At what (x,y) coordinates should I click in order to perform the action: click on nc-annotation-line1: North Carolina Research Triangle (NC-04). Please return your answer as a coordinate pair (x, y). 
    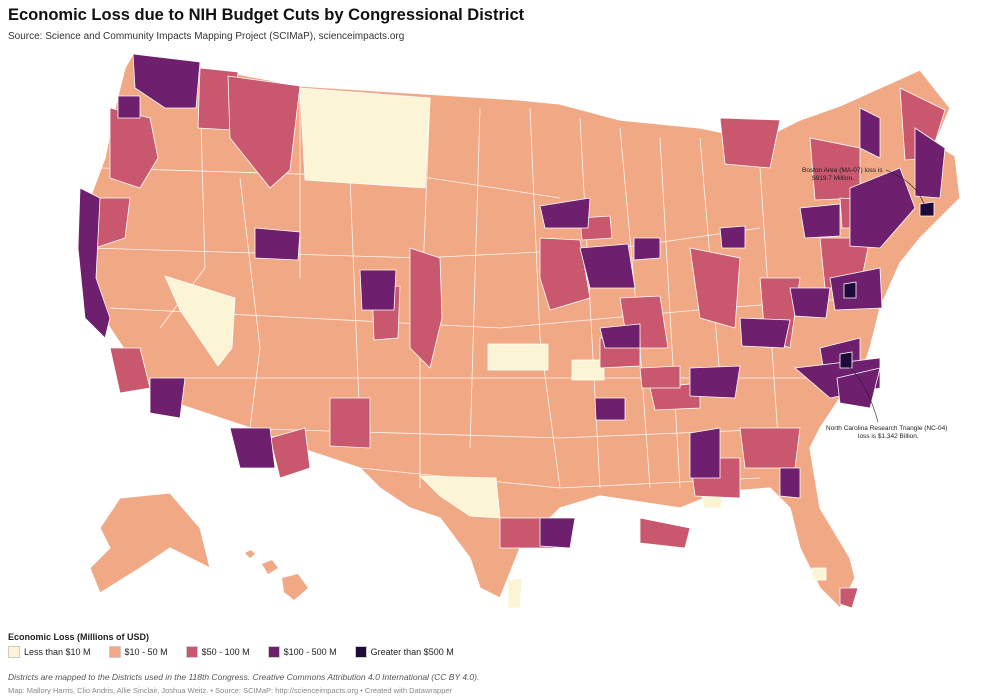
    Looking at the image, I should click on (886, 428).